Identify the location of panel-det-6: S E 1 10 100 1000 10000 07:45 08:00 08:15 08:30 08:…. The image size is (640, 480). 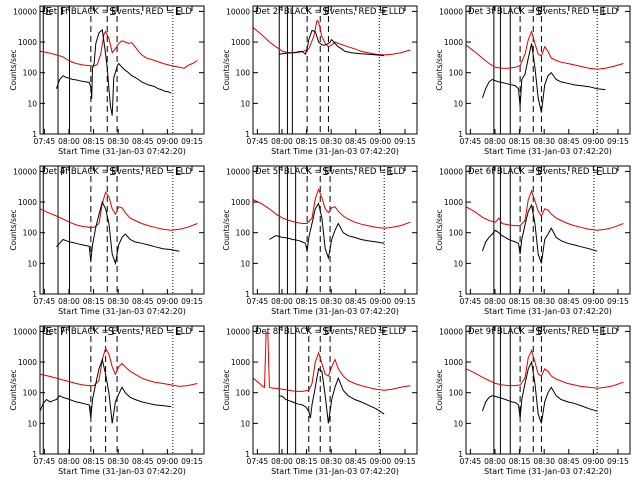
(533, 240).